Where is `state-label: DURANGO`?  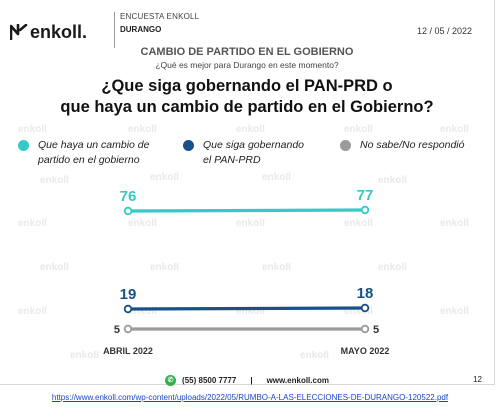 state-label: DURANGO is located at coordinates (141, 29).